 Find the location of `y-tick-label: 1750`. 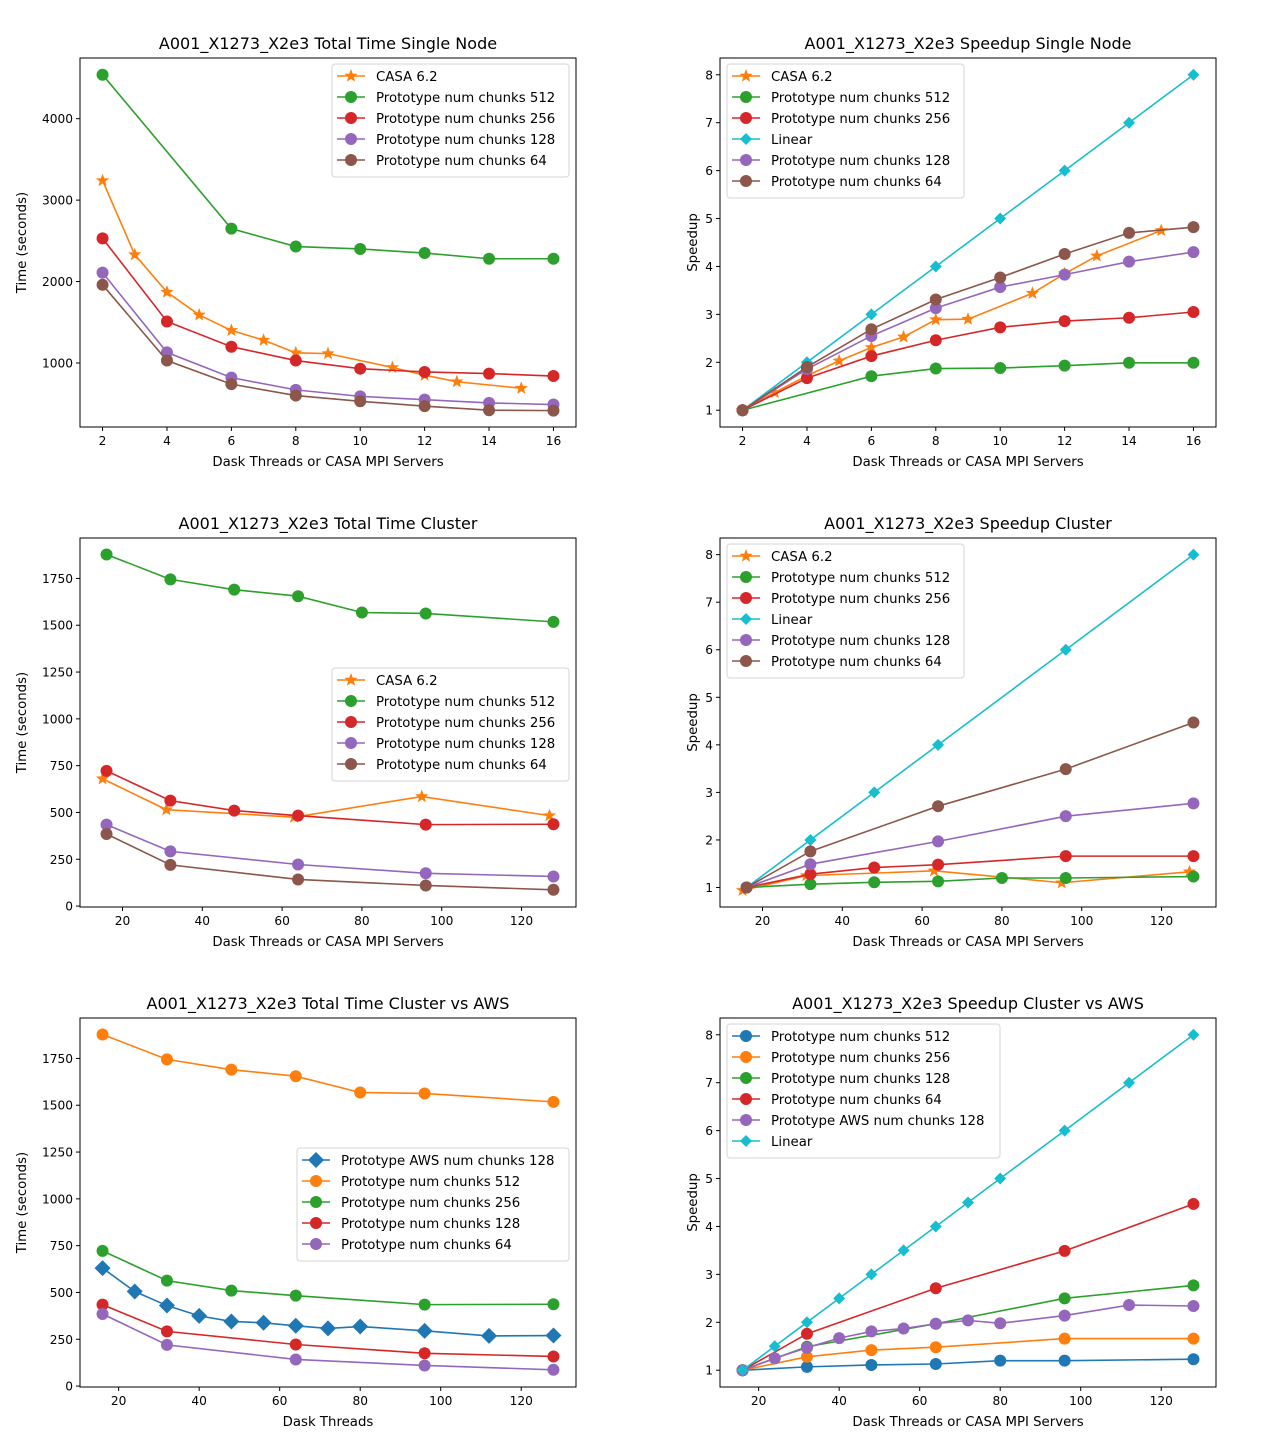

y-tick-label: 1750 is located at coordinates (57, 579).